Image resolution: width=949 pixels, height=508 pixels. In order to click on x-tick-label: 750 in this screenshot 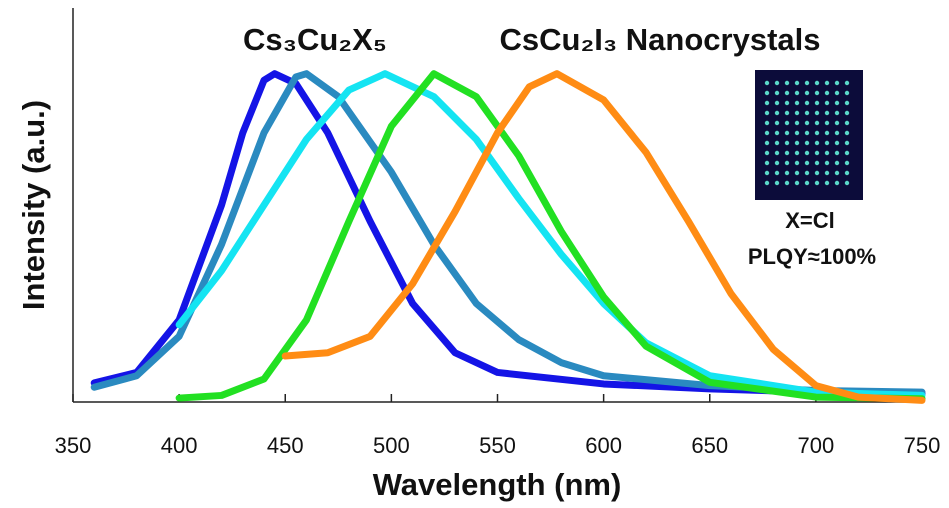, I will do `click(922, 445)`.